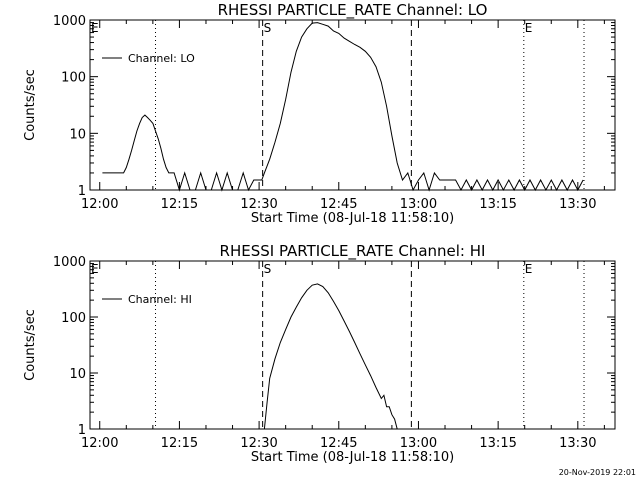  What do you see at coordinates (353, 251) in the screenshot?
I see `chart-title: RHESSI PARTICLE_RATE Channel: HI` at bounding box center [353, 251].